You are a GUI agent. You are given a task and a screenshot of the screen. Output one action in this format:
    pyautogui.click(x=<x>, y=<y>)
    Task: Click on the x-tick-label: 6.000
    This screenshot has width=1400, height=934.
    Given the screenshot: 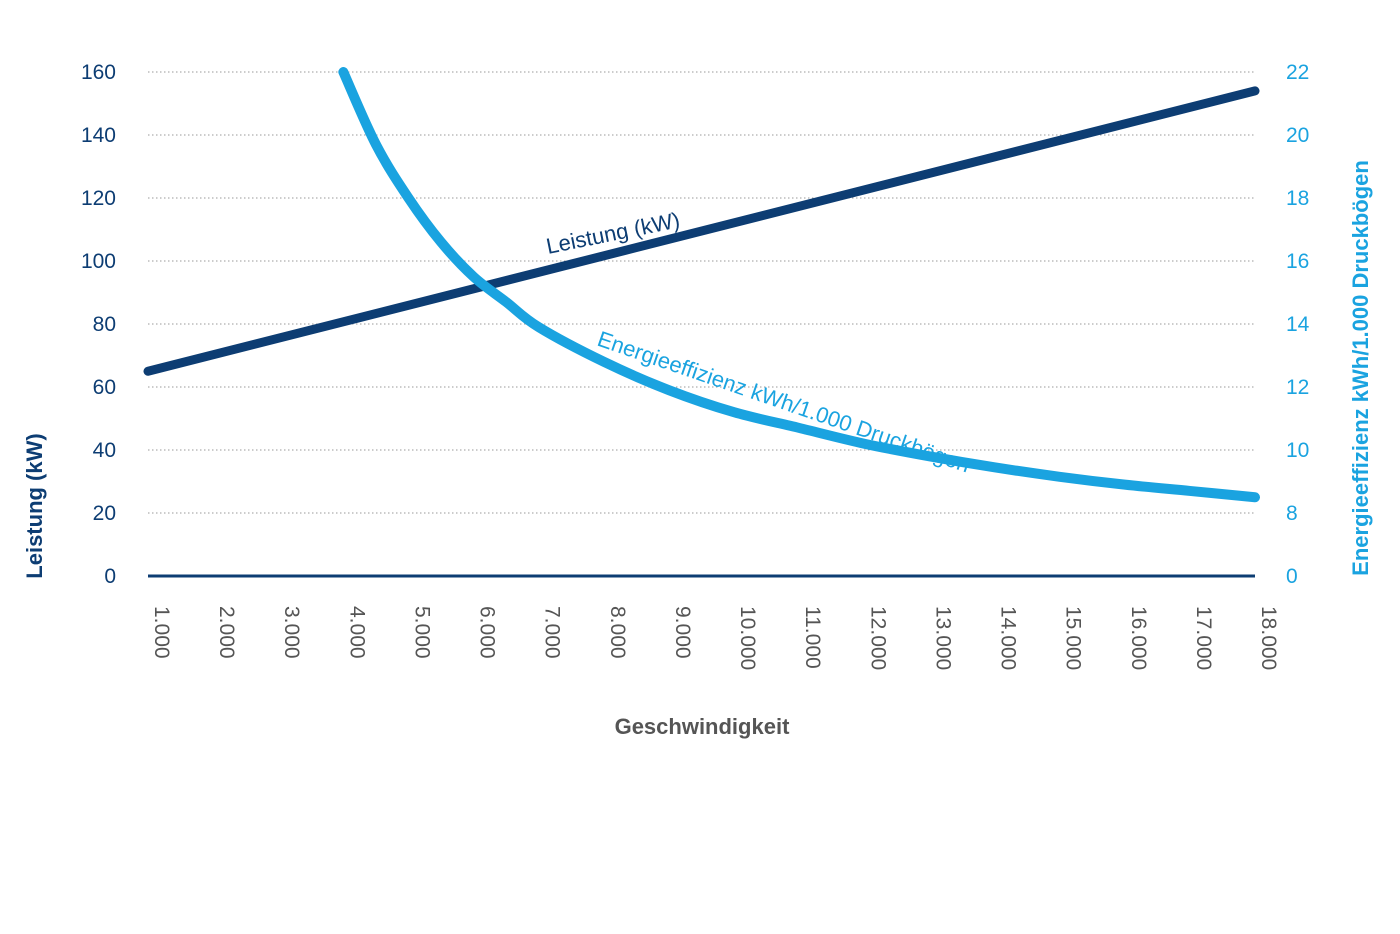 What is the action you would take?
    pyautogui.click(x=487, y=632)
    